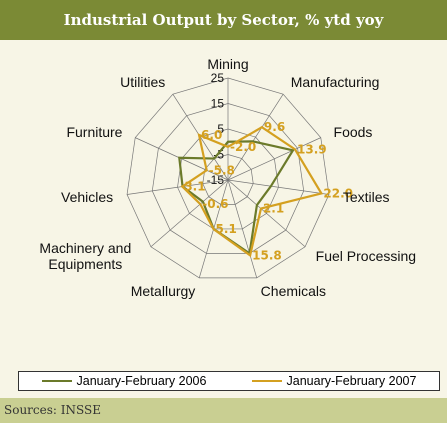  What do you see at coordinates (226, 229) in the screenshot?
I see `value-label: 5.1` at bounding box center [226, 229].